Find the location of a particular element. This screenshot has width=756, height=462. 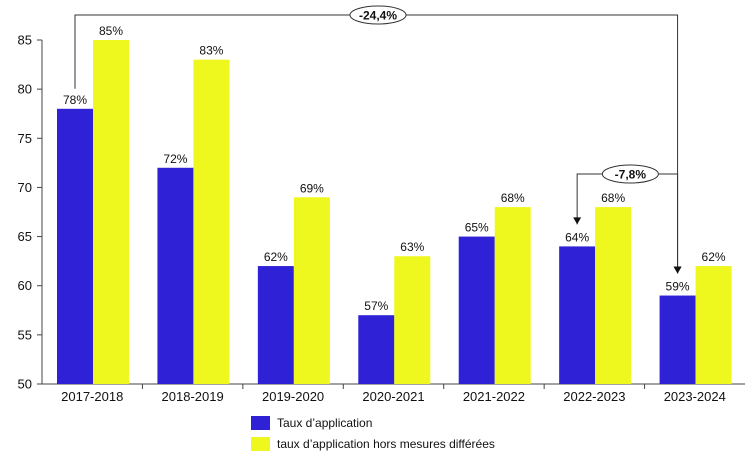

data-label: 72% is located at coordinates (175, 159).